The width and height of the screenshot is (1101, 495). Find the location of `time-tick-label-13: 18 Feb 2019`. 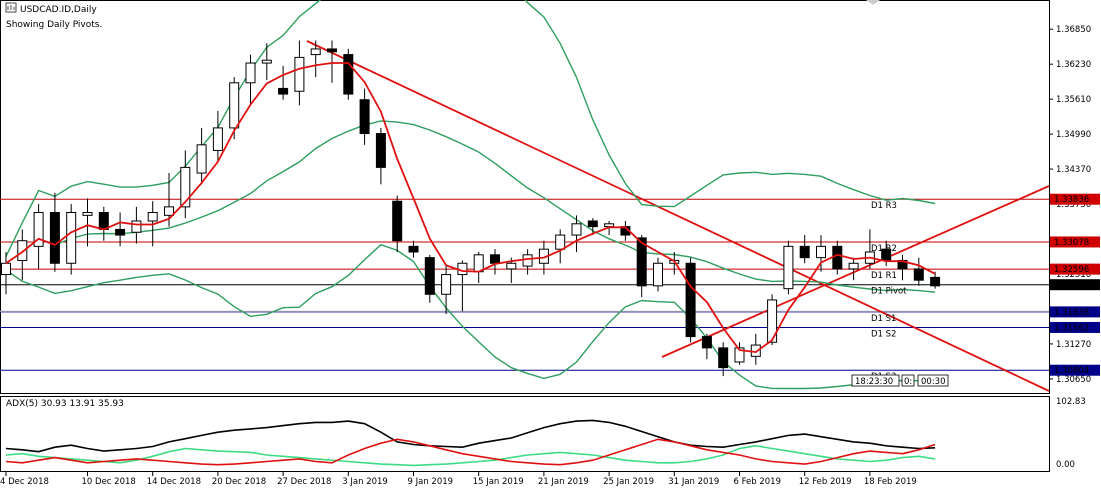

time-tick-label-13: 18 Feb 2019 is located at coordinates (890, 482).